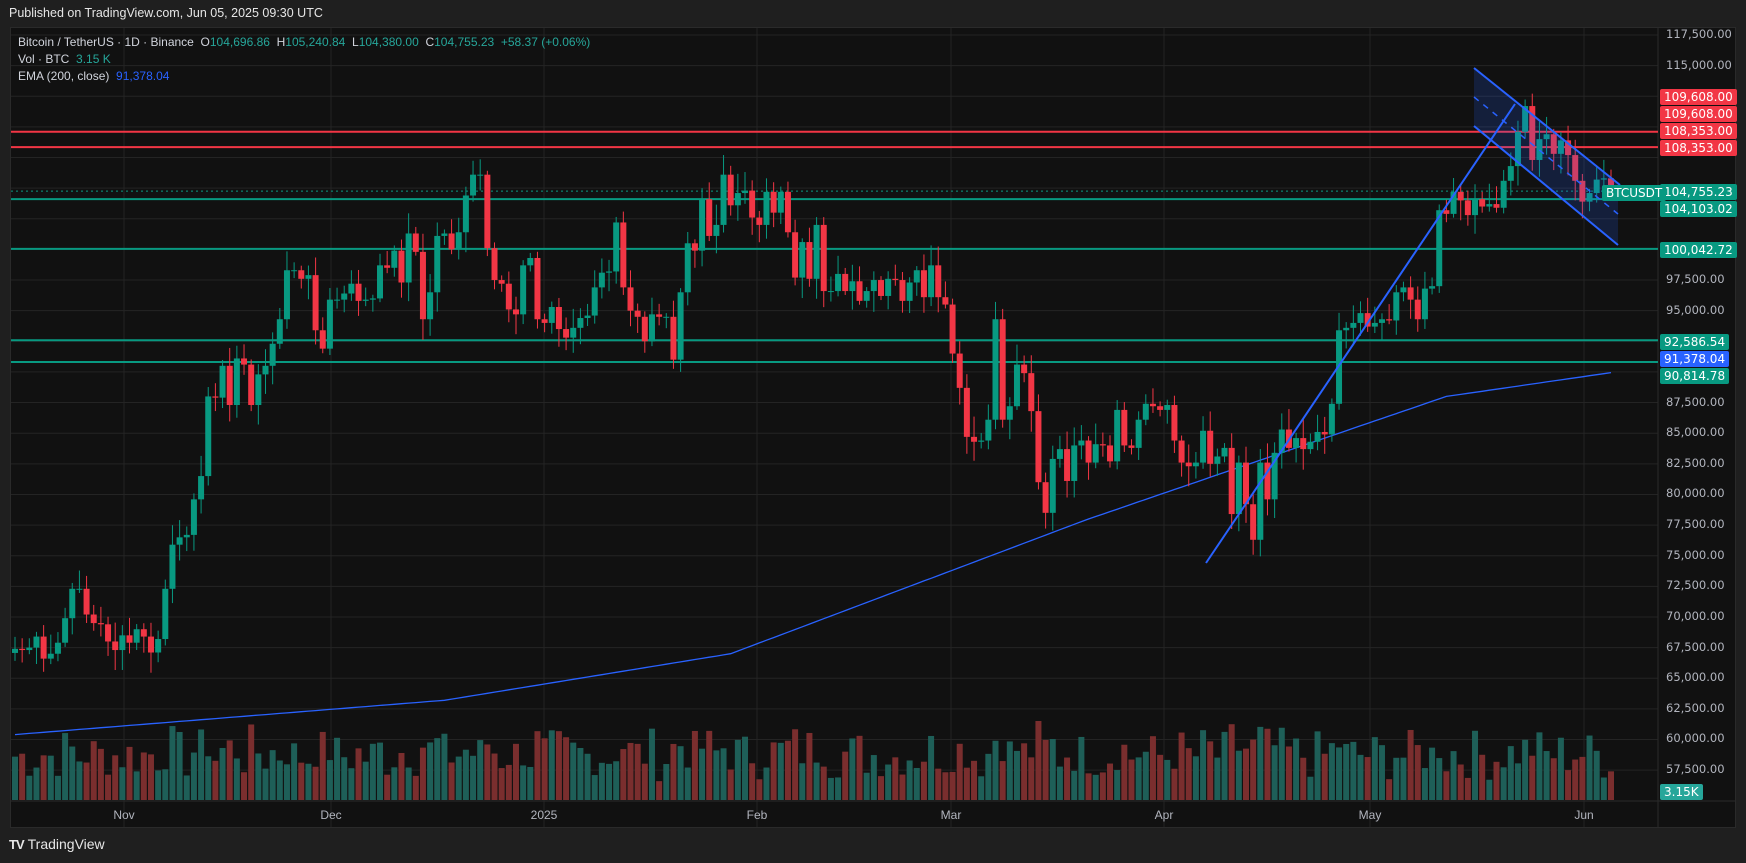 The height and width of the screenshot is (863, 1746). I want to click on high-value: 105,240.84, so click(315, 42).